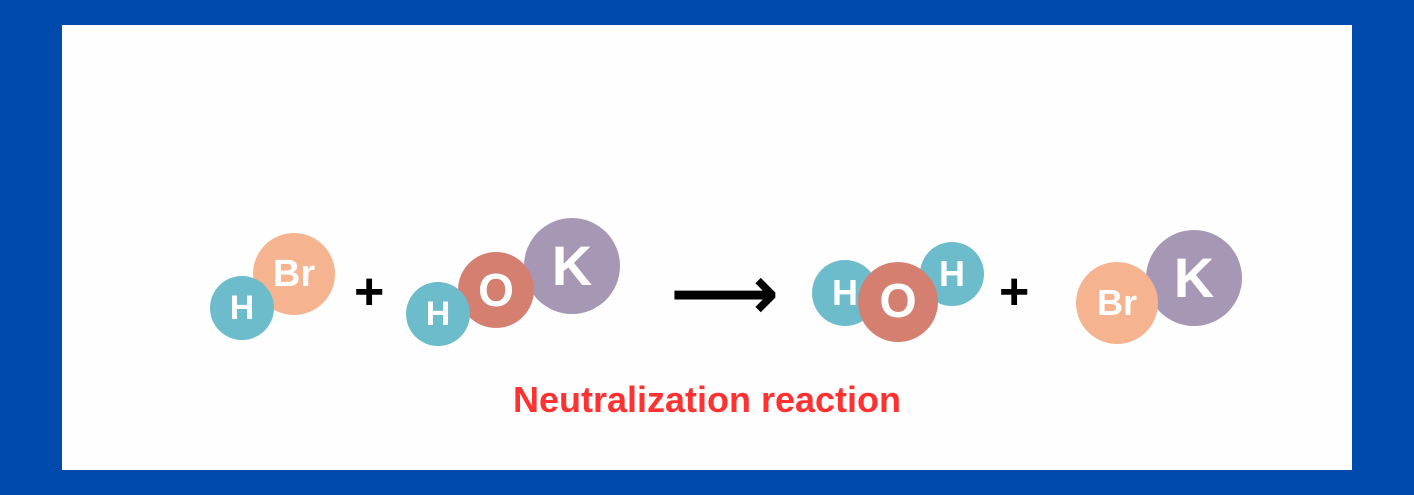 This screenshot has height=495, width=1414. What do you see at coordinates (369, 292) in the screenshot?
I see `plus-sign-1: +` at bounding box center [369, 292].